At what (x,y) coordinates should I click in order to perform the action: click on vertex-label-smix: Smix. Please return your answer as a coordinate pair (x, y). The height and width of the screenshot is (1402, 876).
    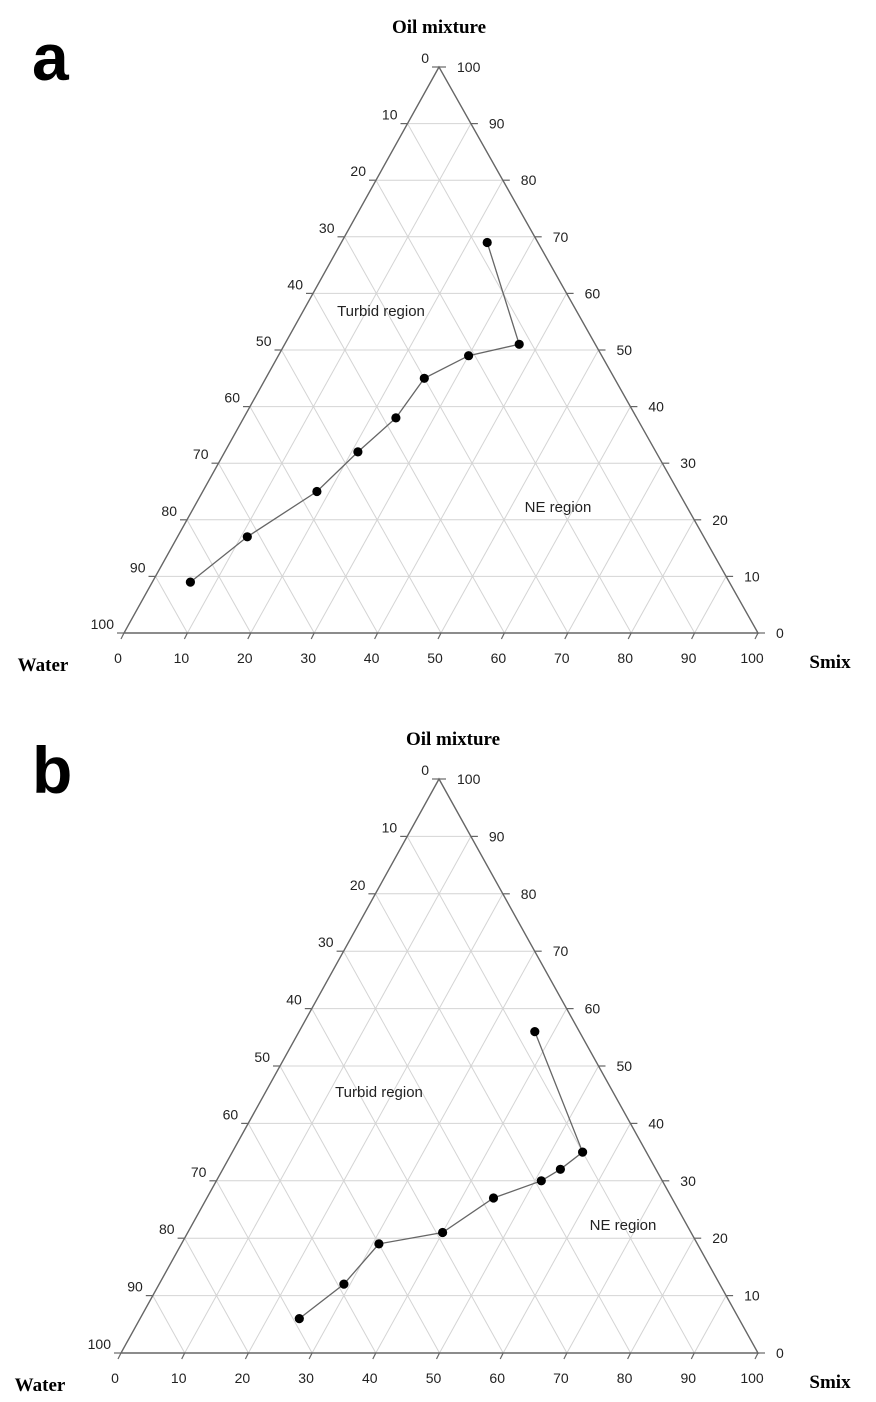
    Looking at the image, I should click on (830, 662).